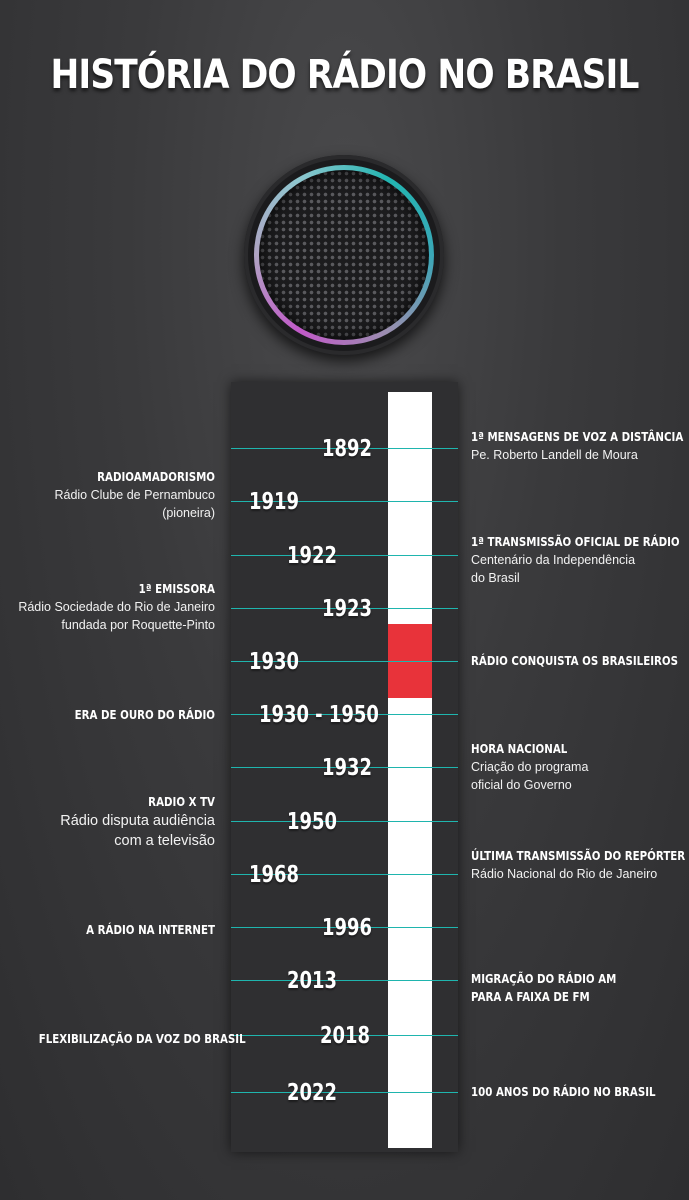 The height and width of the screenshot is (1200, 689). What do you see at coordinates (553, 560) in the screenshot?
I see `event-description: Centenário da Independência` at bounding box center [553, 560].